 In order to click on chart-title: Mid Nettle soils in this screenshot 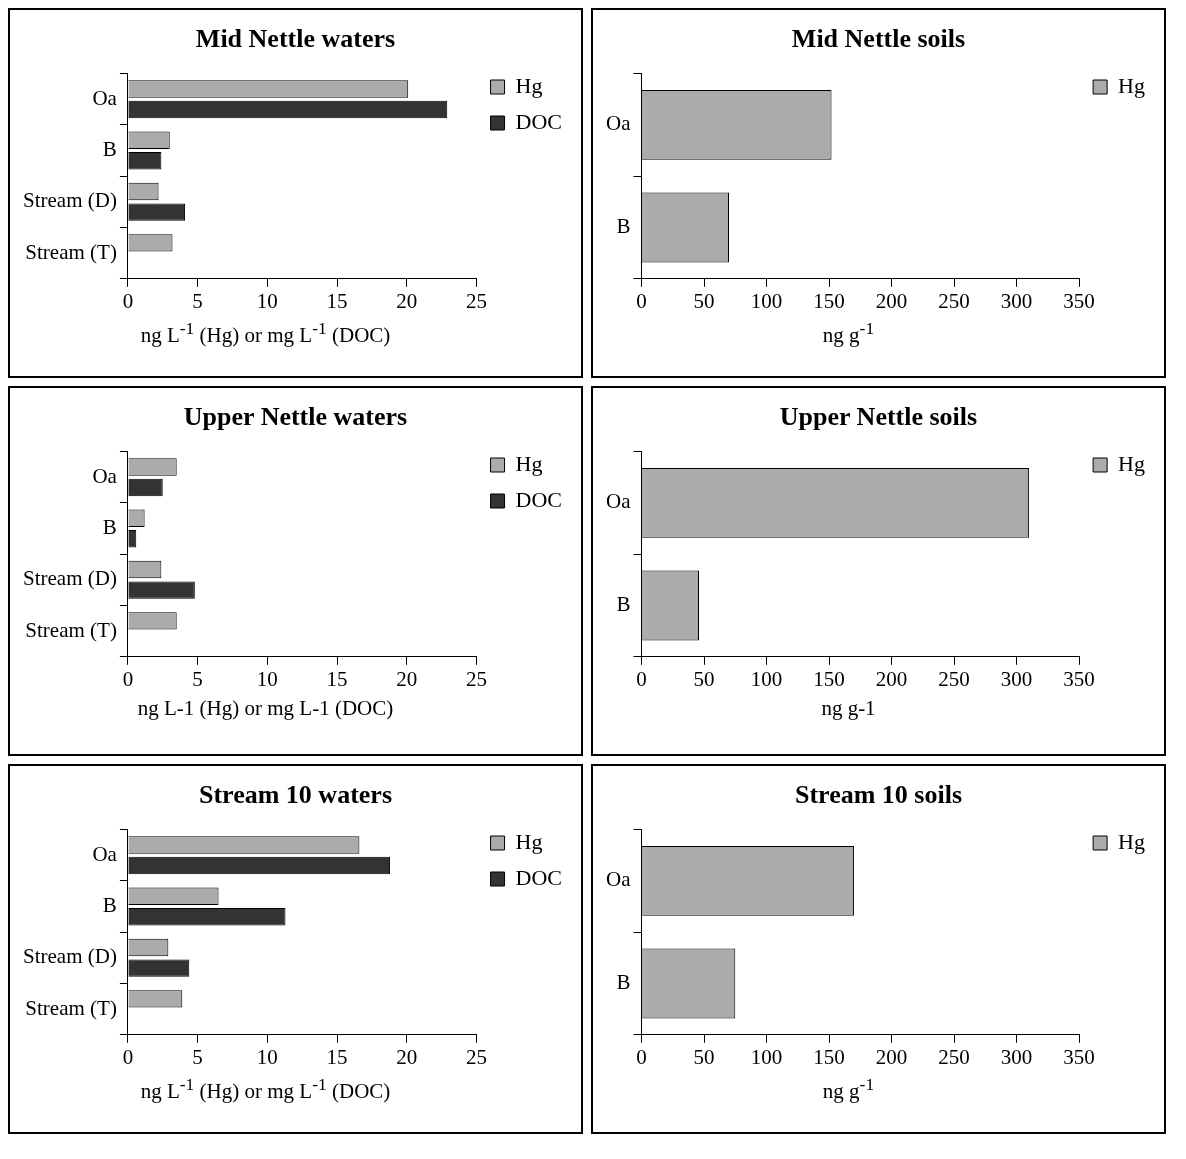, I will do `click(878, 39)`.